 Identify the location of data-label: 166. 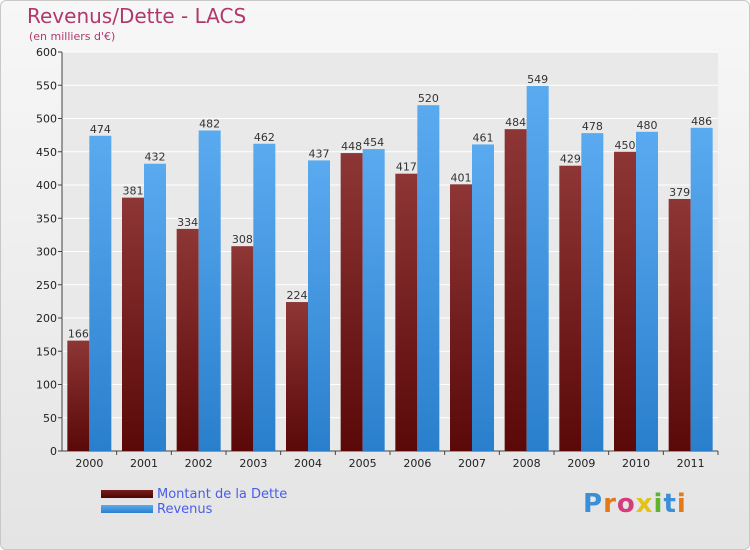
(78, 334).